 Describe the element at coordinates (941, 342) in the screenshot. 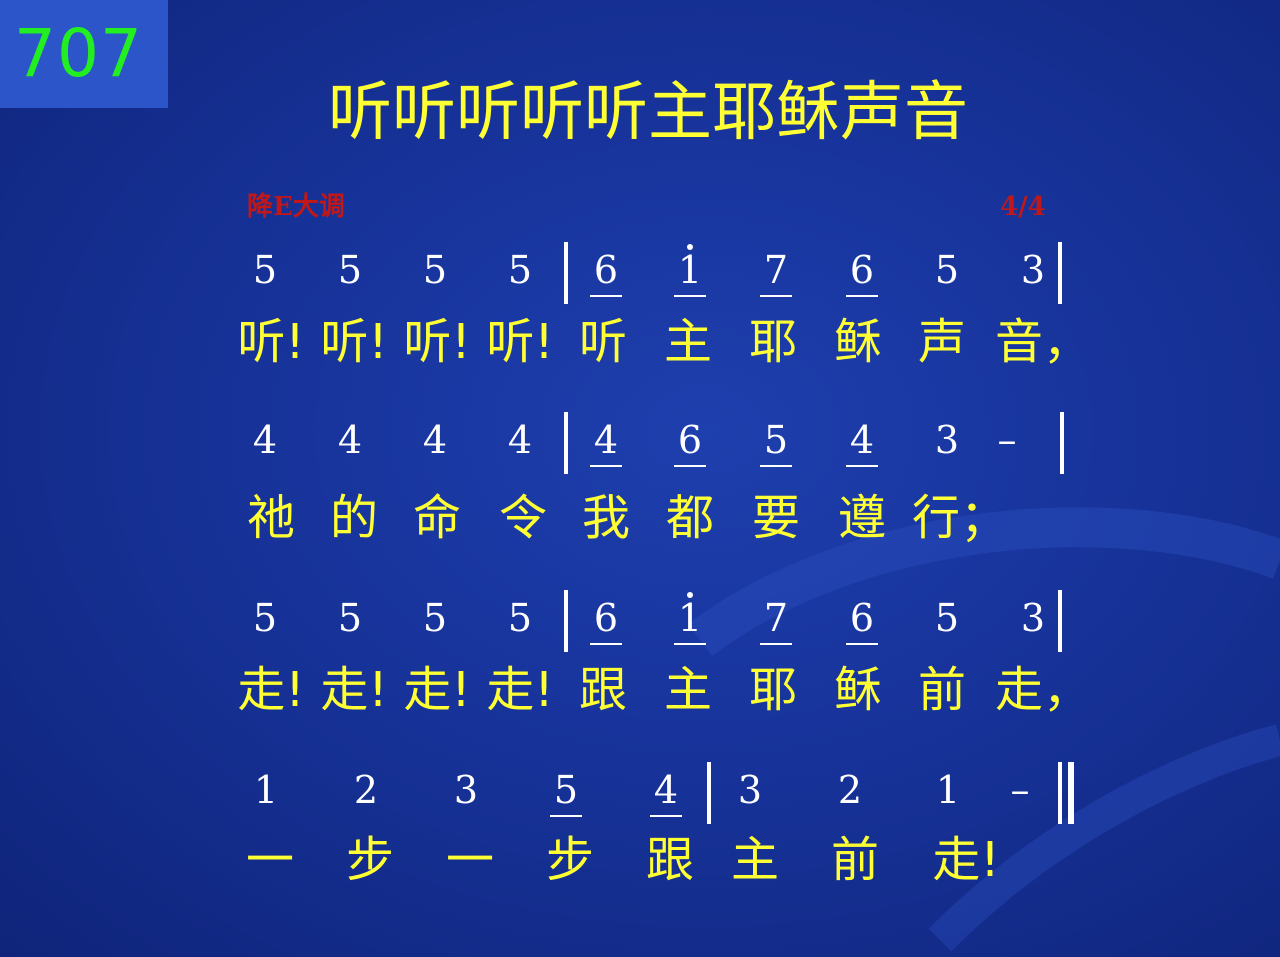

I see `lyric-char: 声` at that location.